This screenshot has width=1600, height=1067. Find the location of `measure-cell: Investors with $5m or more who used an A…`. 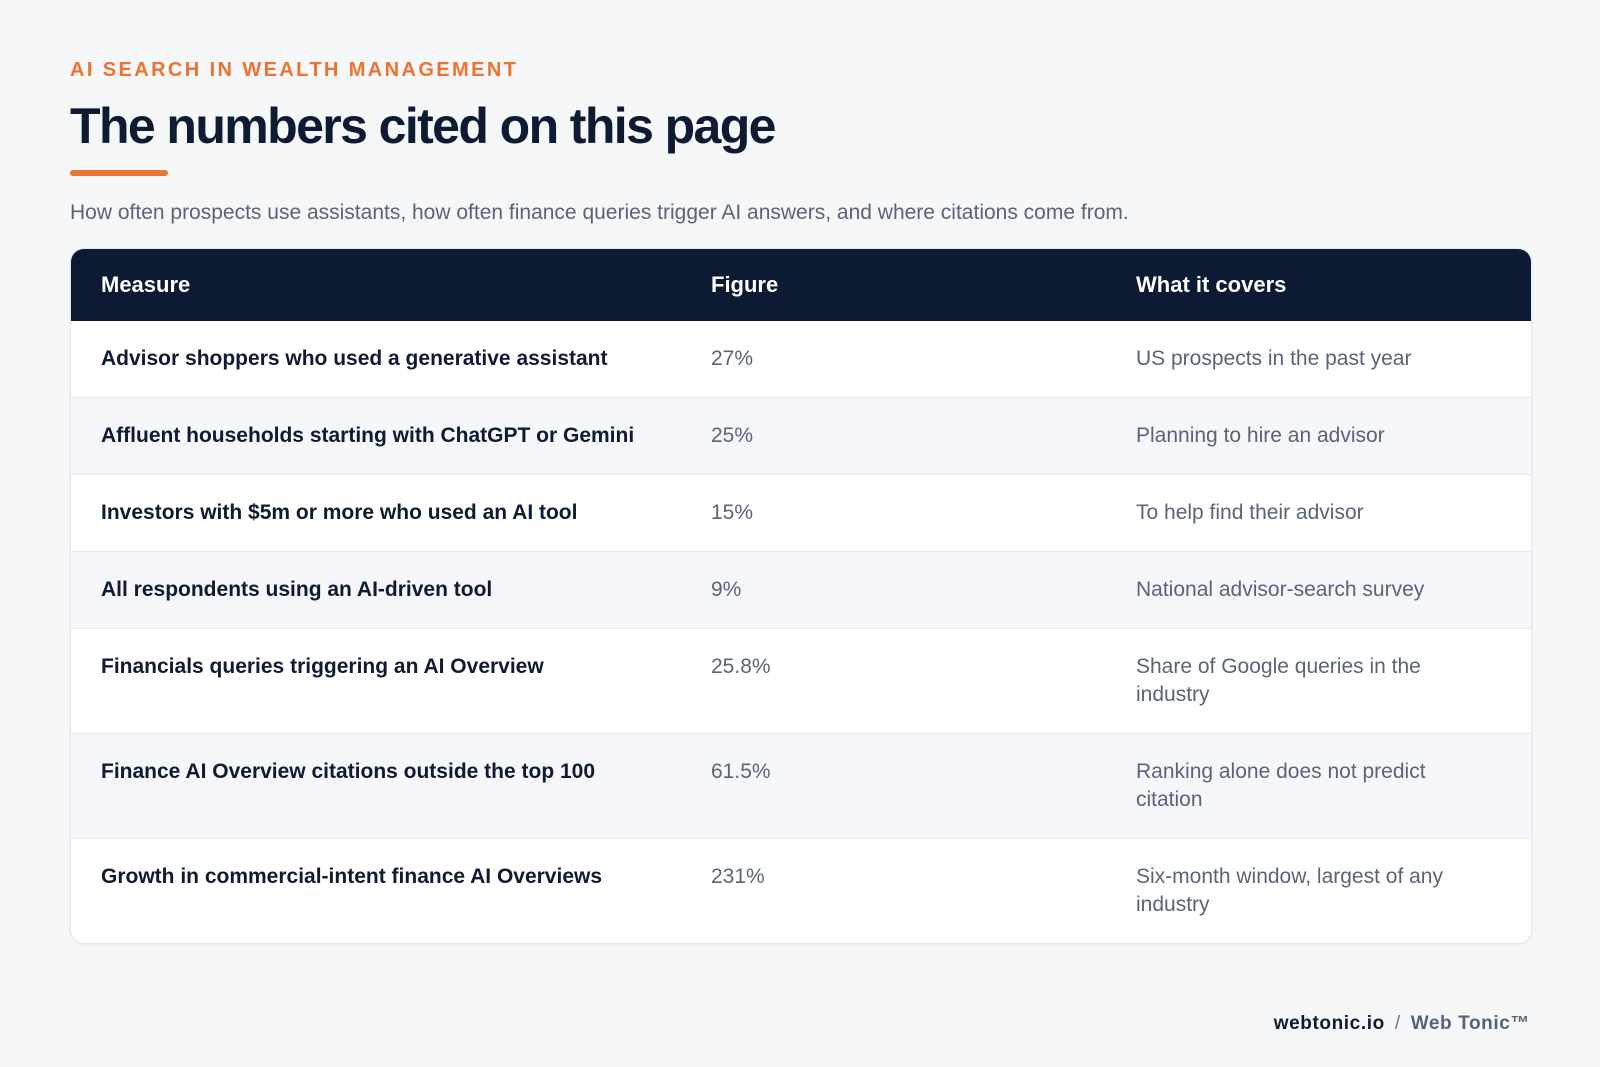

measure-cell: Investors with $5m or more who used an A… is located at coordinates (339, 512).